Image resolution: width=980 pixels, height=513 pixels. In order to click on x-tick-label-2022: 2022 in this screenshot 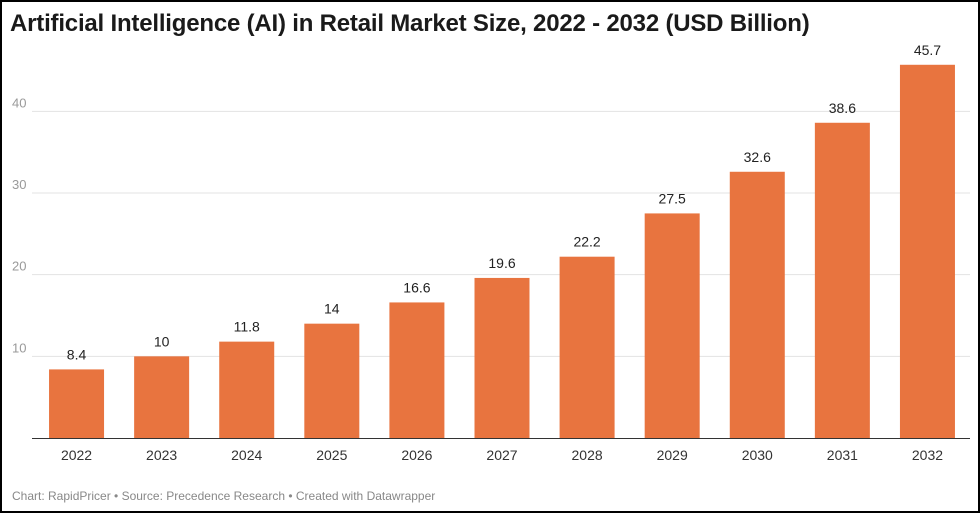, I will do `click(76, 455)`.